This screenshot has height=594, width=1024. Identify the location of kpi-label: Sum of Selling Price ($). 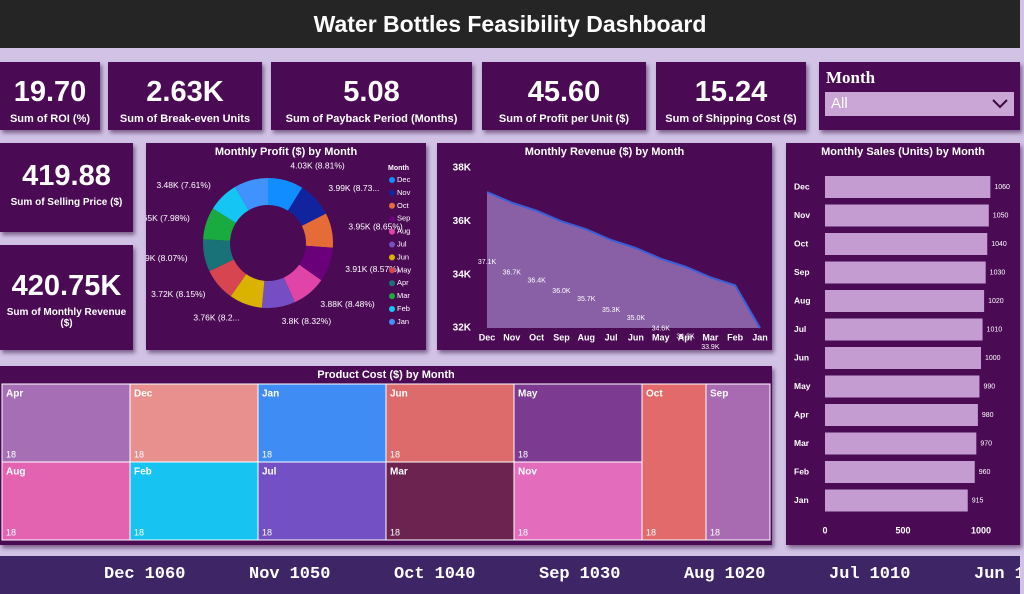
(66, 202).